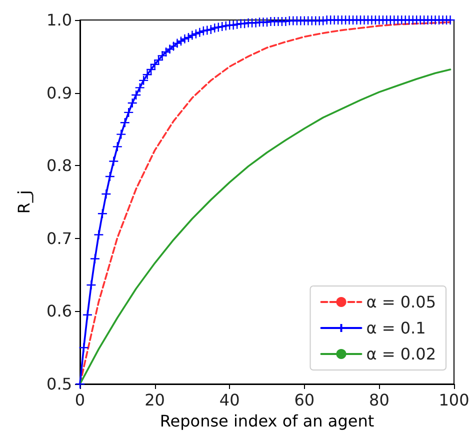  I want to click on x-tick-label: 20, so click(154, 400).